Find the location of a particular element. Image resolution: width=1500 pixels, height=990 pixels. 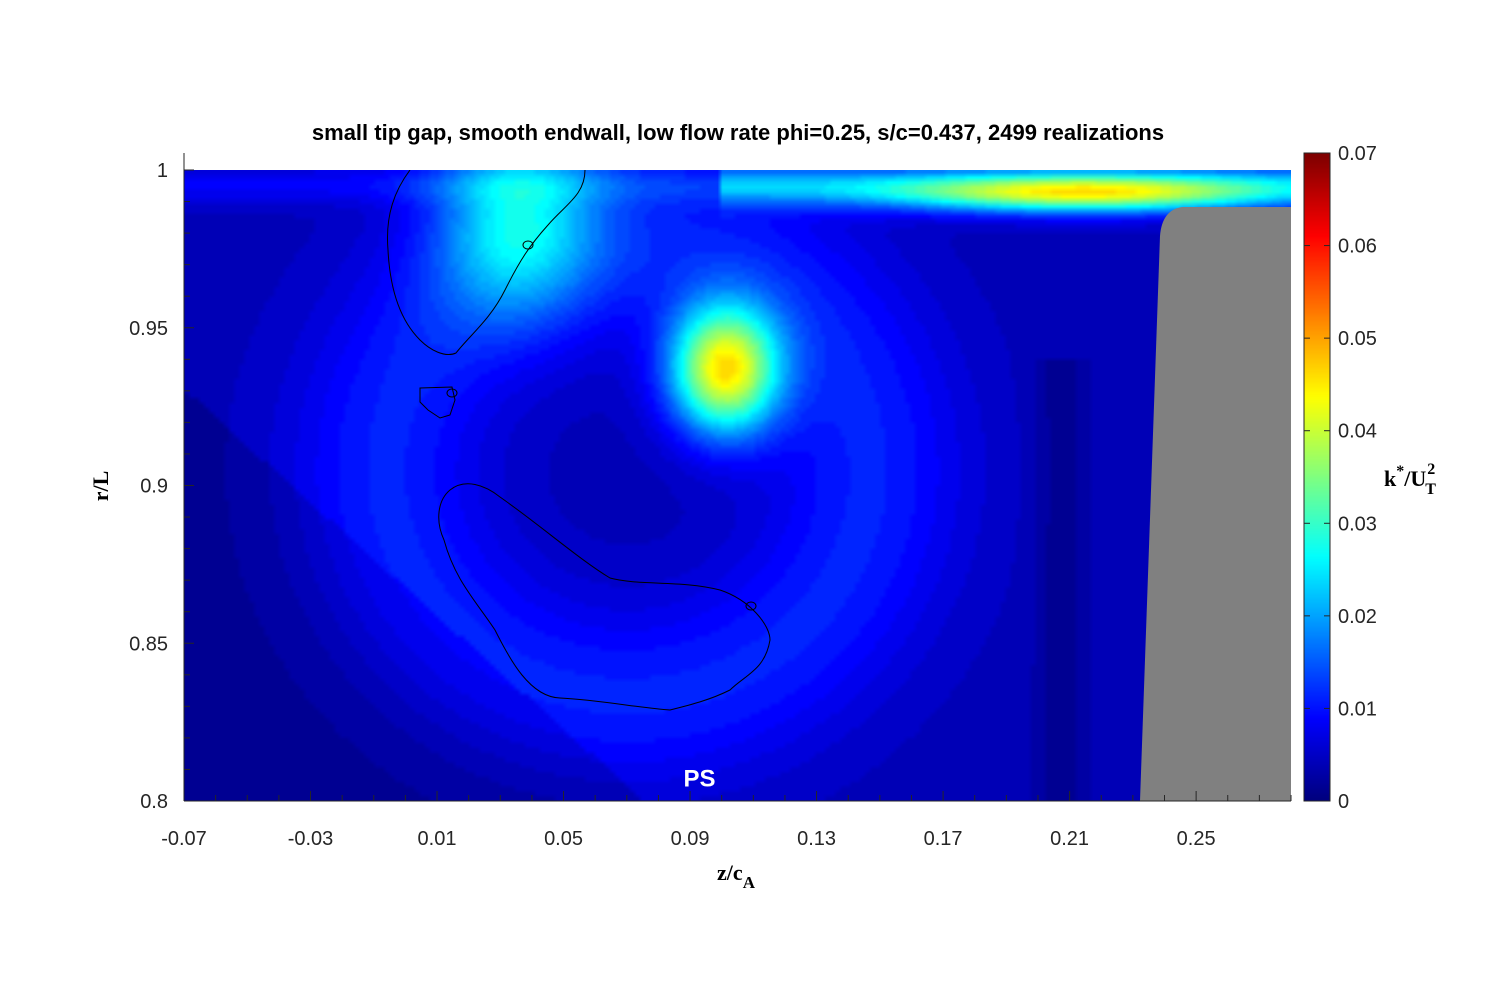

colorbar-tick-label: 0.02 is located at coordinates (1357, 617).